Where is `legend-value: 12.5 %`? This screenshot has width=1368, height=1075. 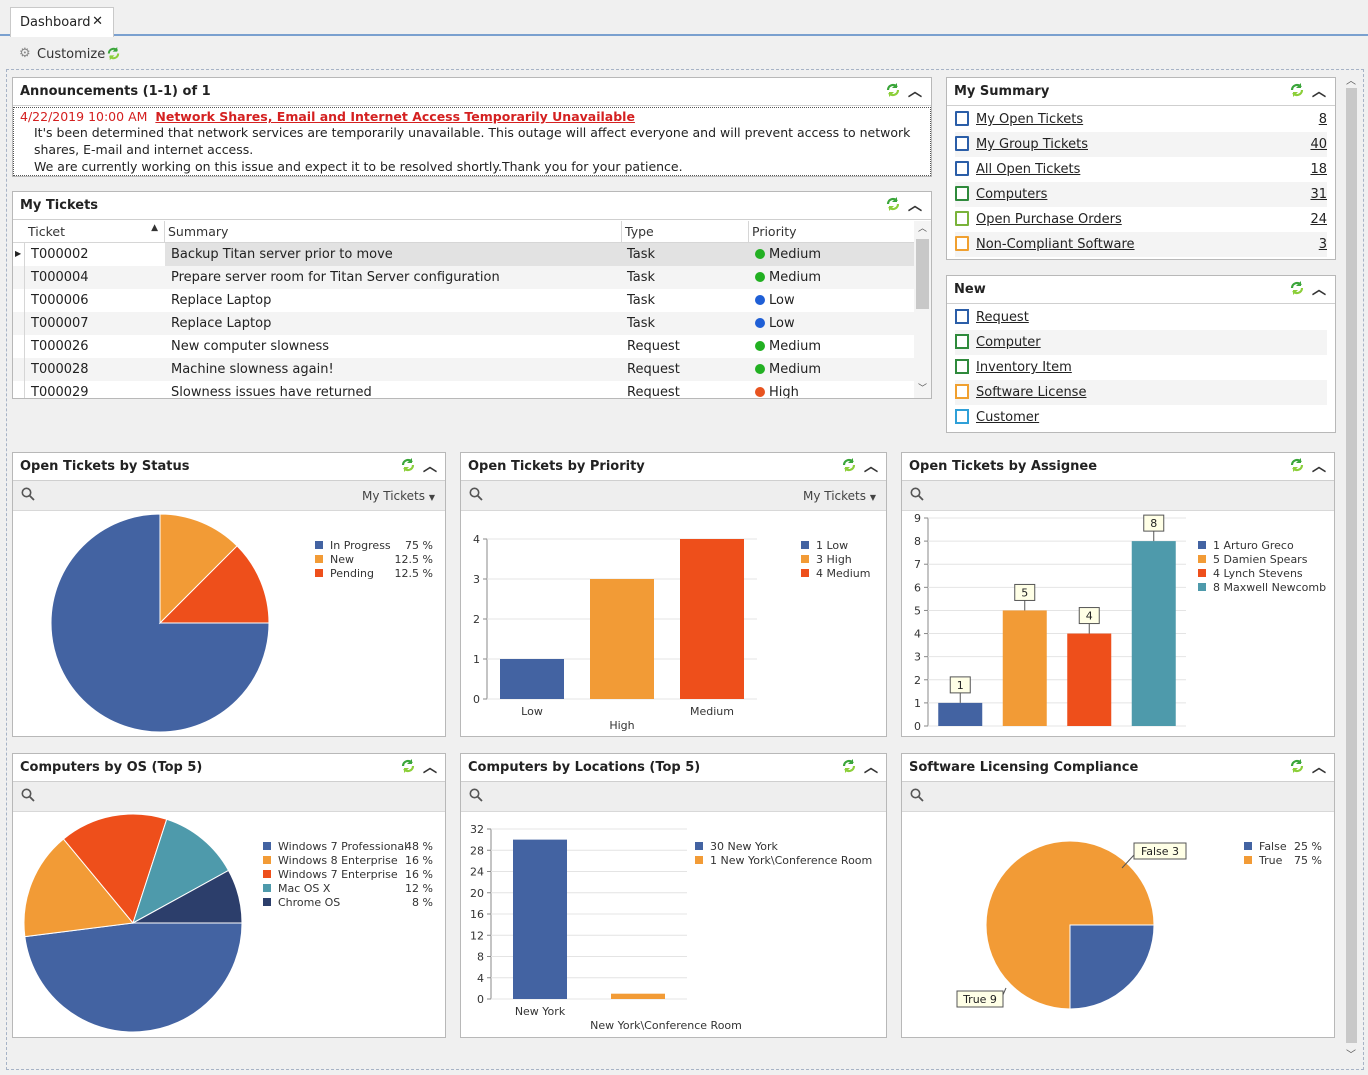 legend-value: 12.5 % is located at coordinates (413, 573).